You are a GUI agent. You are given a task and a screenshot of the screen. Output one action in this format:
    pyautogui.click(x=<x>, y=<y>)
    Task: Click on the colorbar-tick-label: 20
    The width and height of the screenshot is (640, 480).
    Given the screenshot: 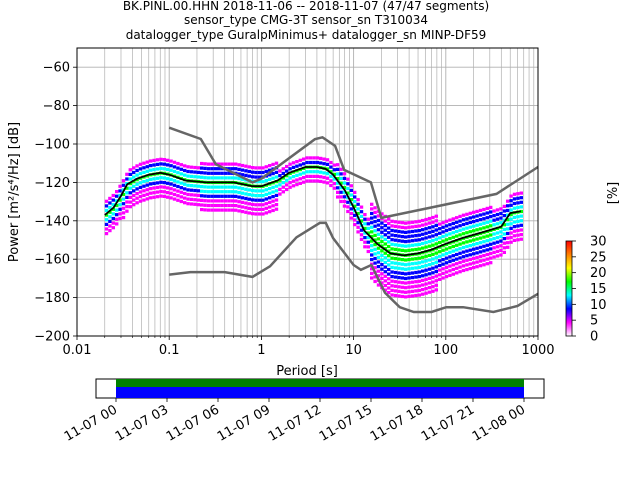 What is the action you would take?
    pyautogui.click(x=598, y=273)
    